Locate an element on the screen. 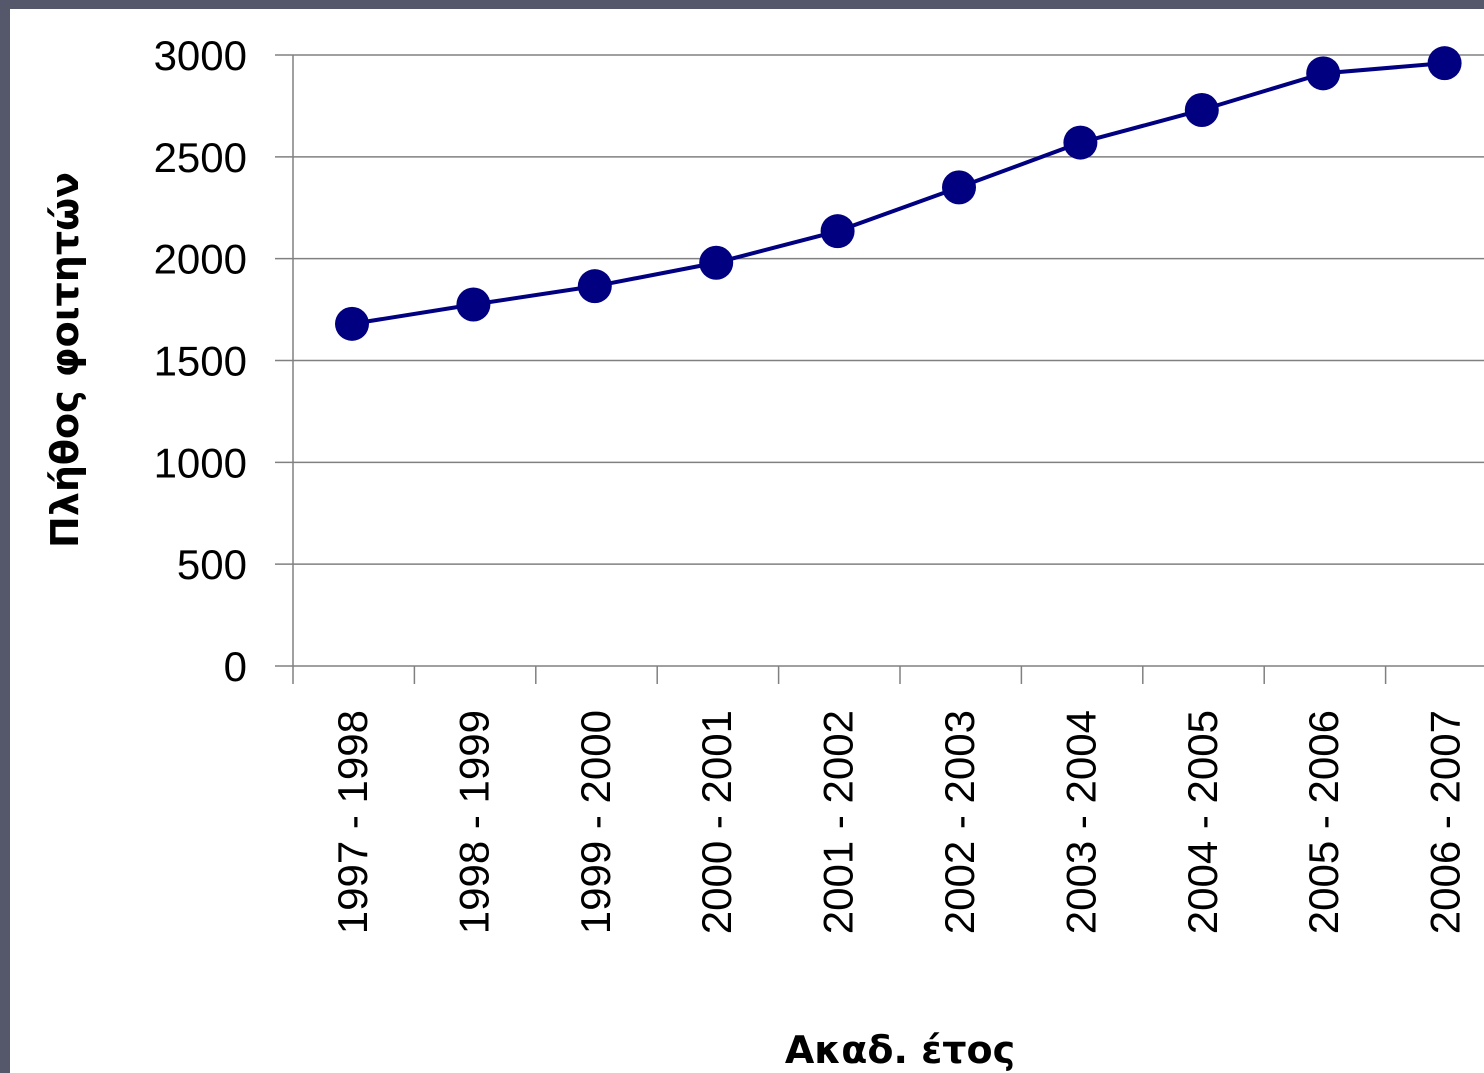 Image resolution: width=1484 pixels, height=1073 pixels. x-tick-label: 1999 - 2000 is located at coordinates (595, 822).